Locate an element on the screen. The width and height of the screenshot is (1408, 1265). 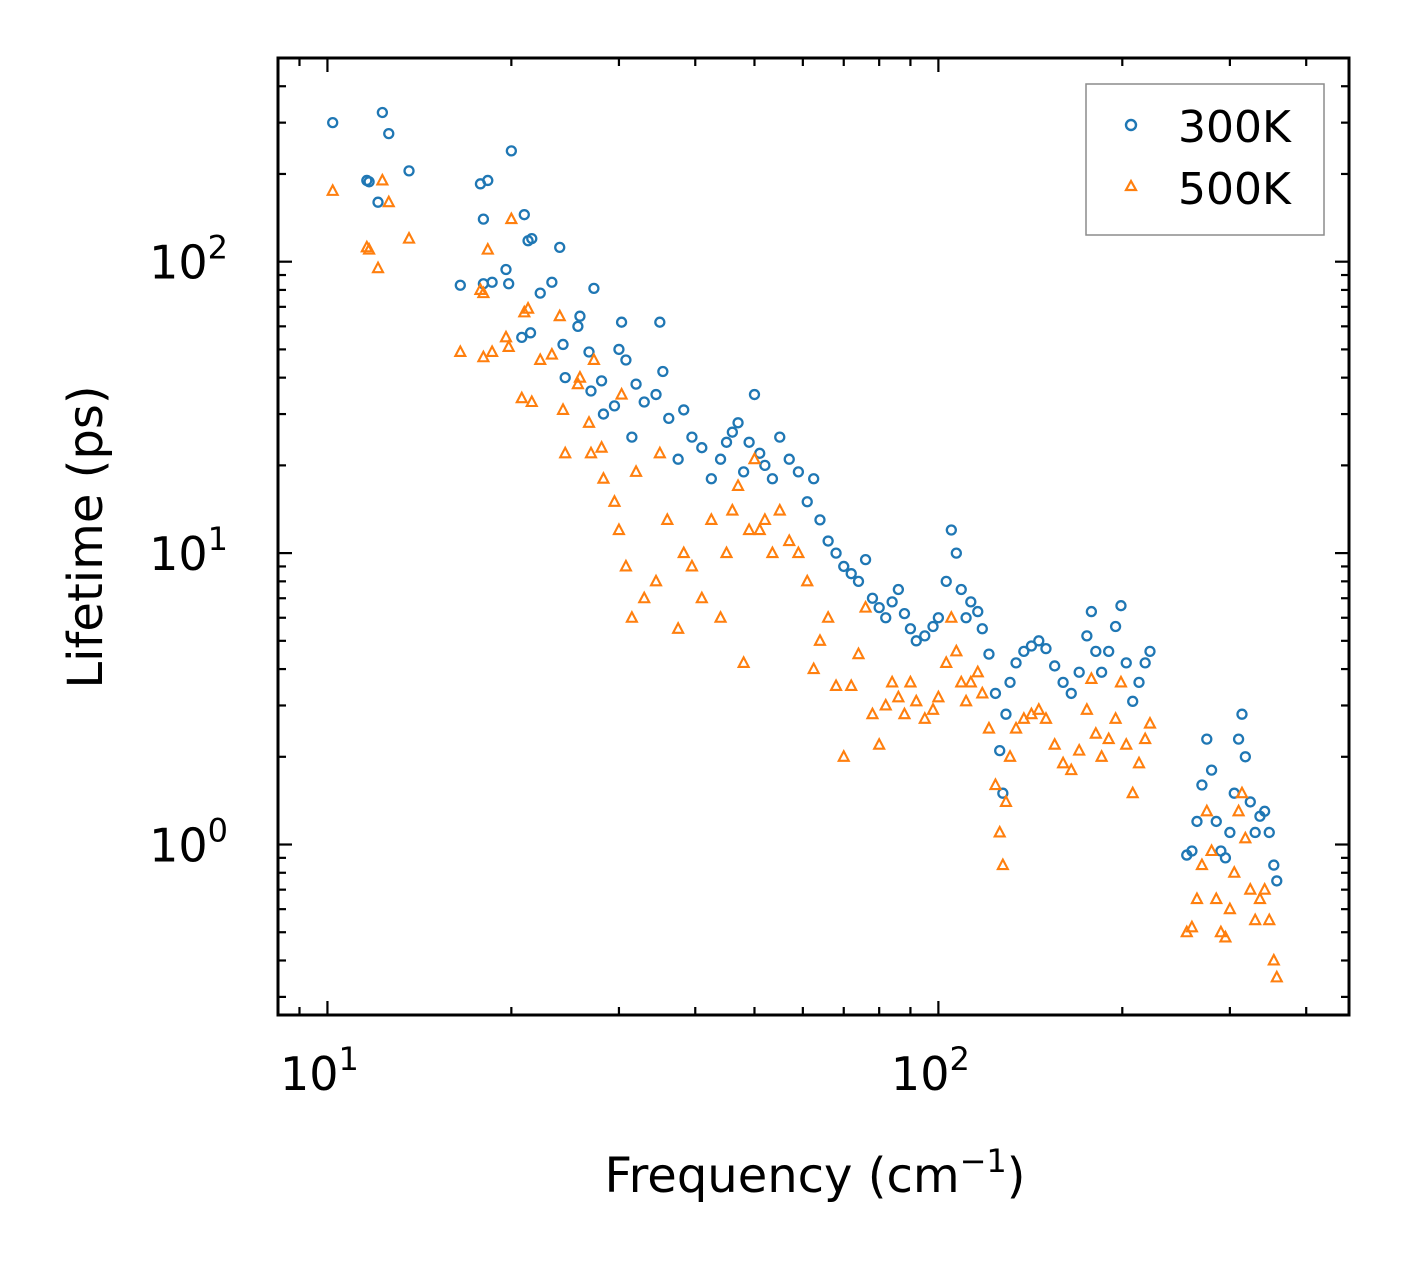
y-tick-label: 10⁰ is located at coordinates (188, 842).